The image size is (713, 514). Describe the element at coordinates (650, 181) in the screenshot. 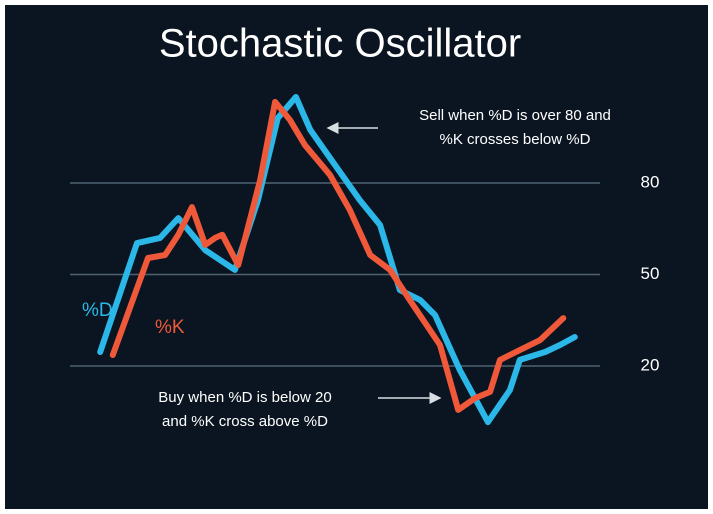

I see `y-tick-label: 80` at that location.